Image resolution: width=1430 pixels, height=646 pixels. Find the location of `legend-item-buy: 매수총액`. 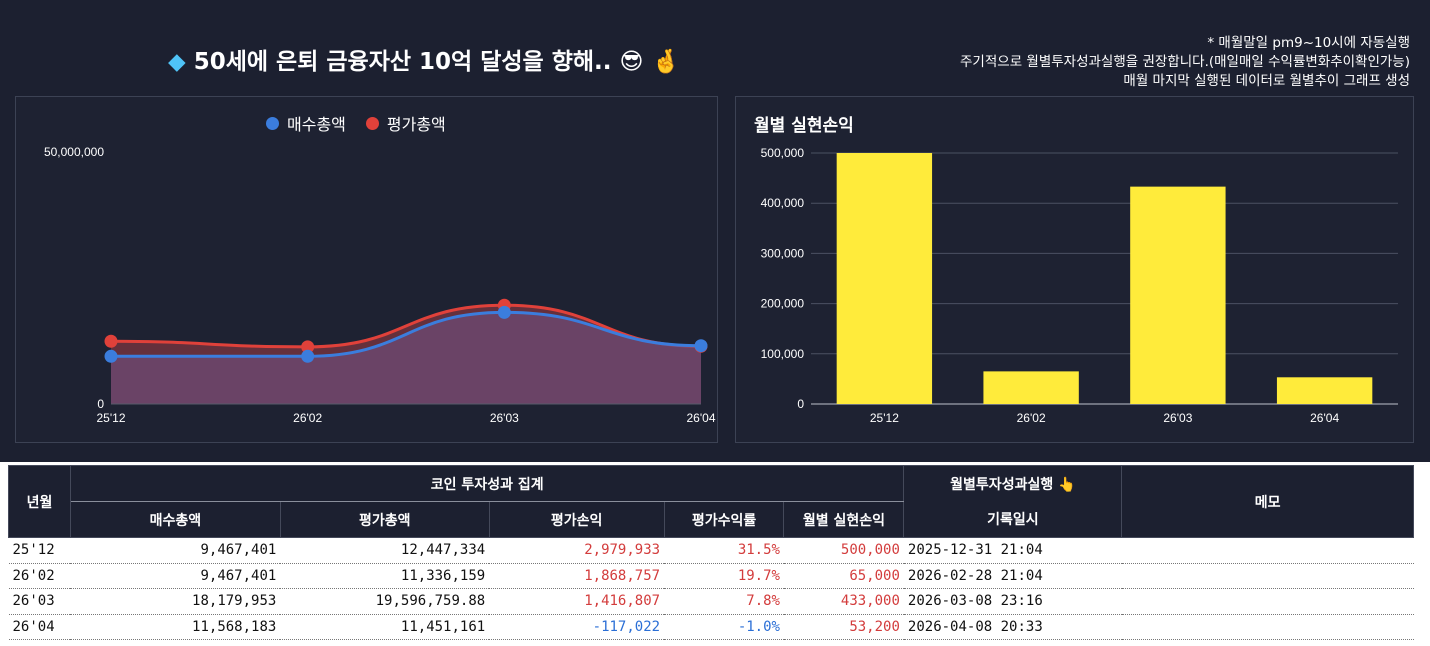

legend-item-buy: 매수총액 is located at coordinates (306, 123).